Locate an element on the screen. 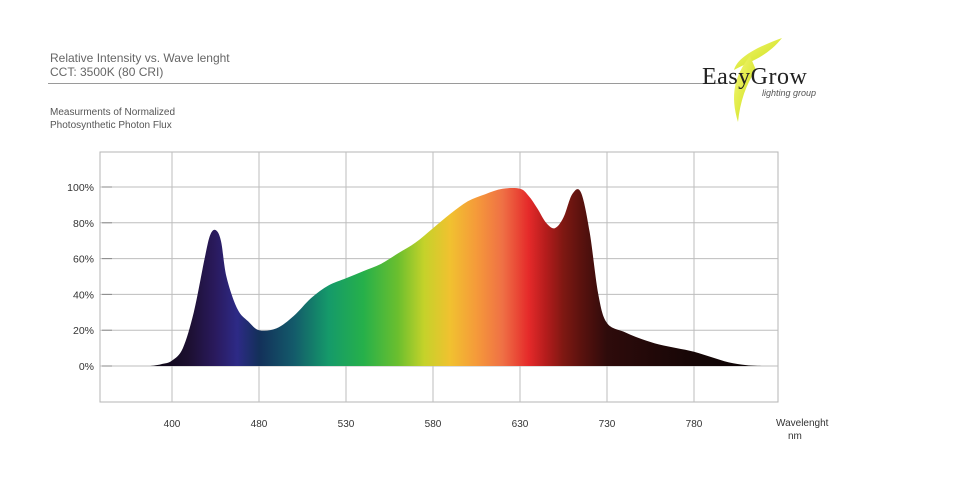 The width and height of the screenshot is (966, 504). measurement-caption-line1: Measurments of Normalized is located at coordinates (113, 112).